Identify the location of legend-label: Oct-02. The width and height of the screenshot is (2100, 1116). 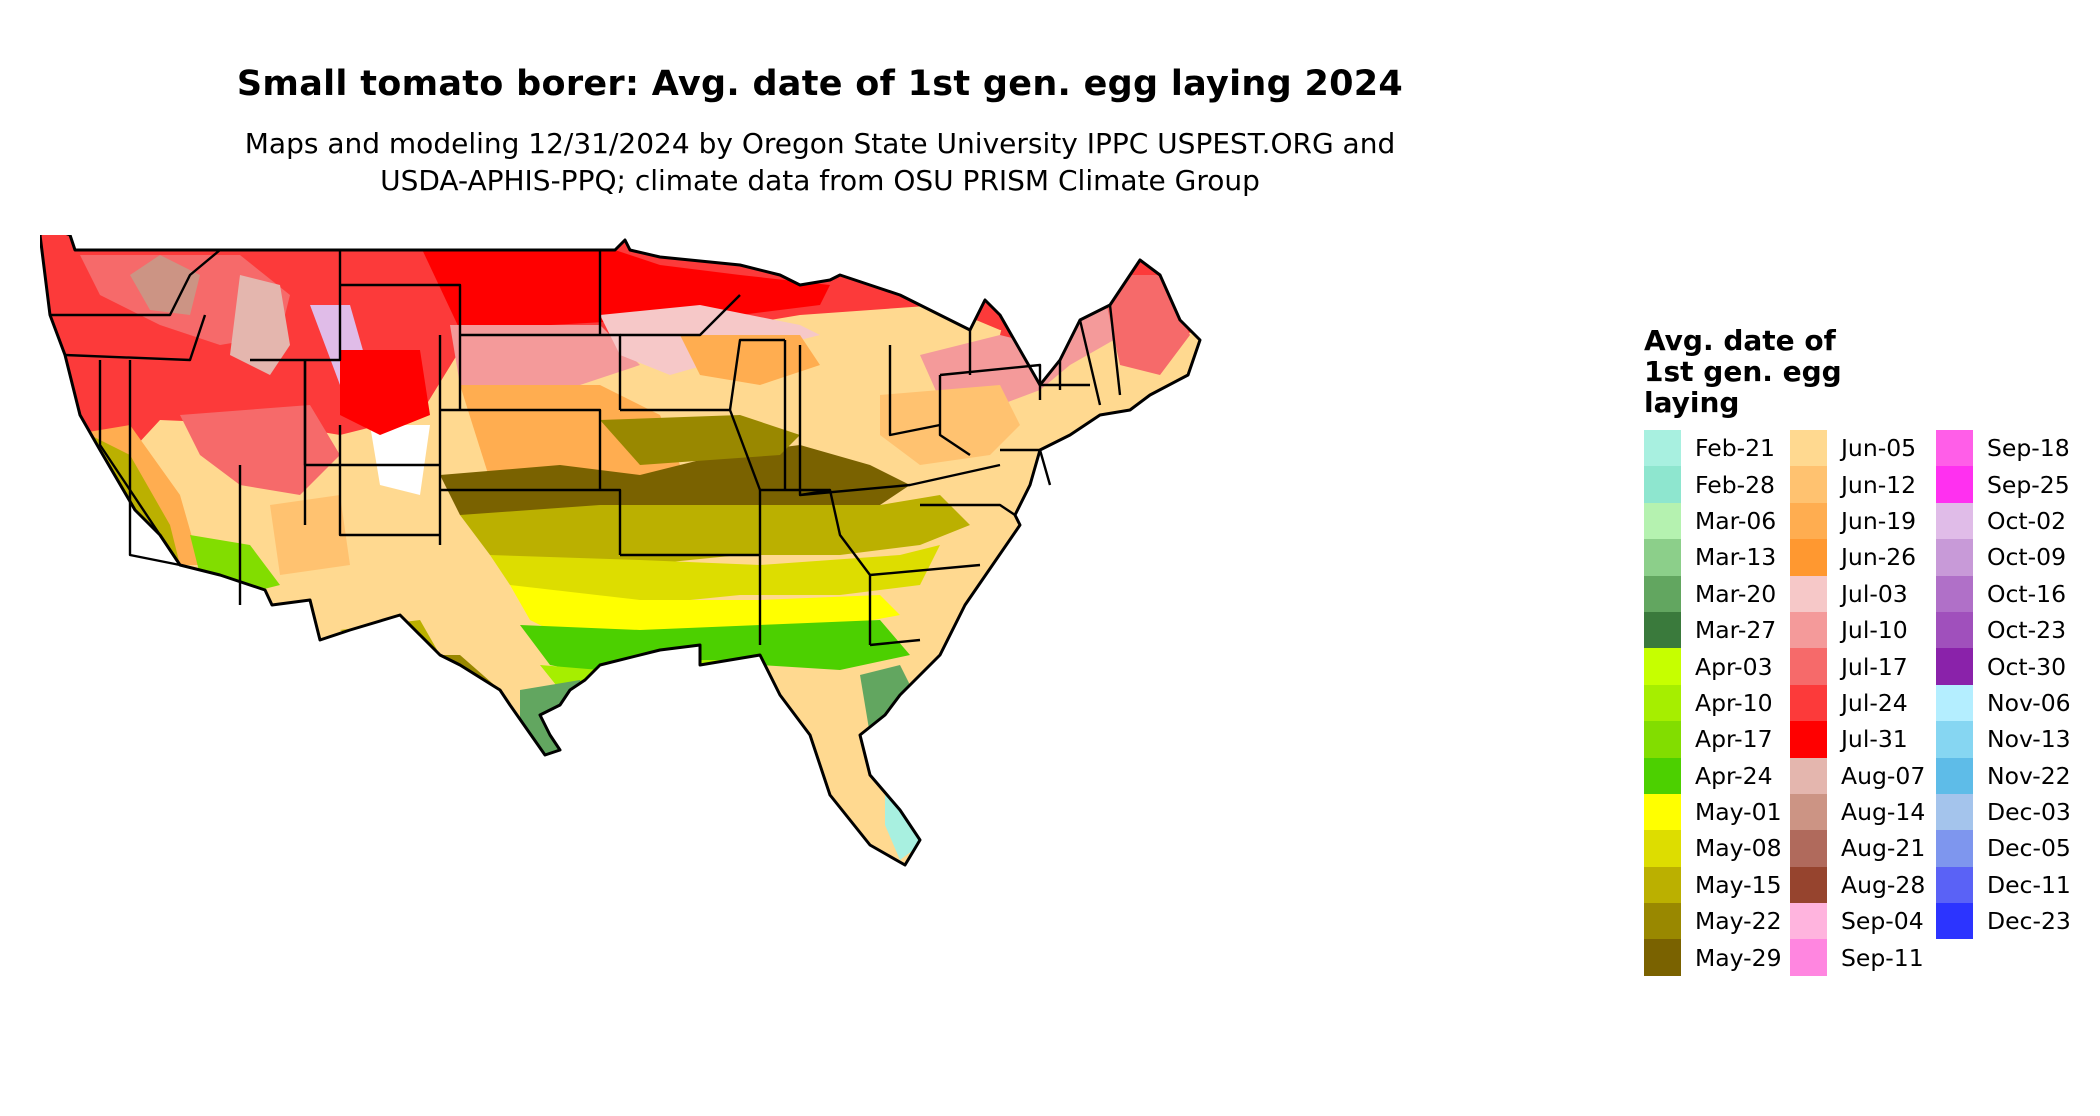
(2027, 520).